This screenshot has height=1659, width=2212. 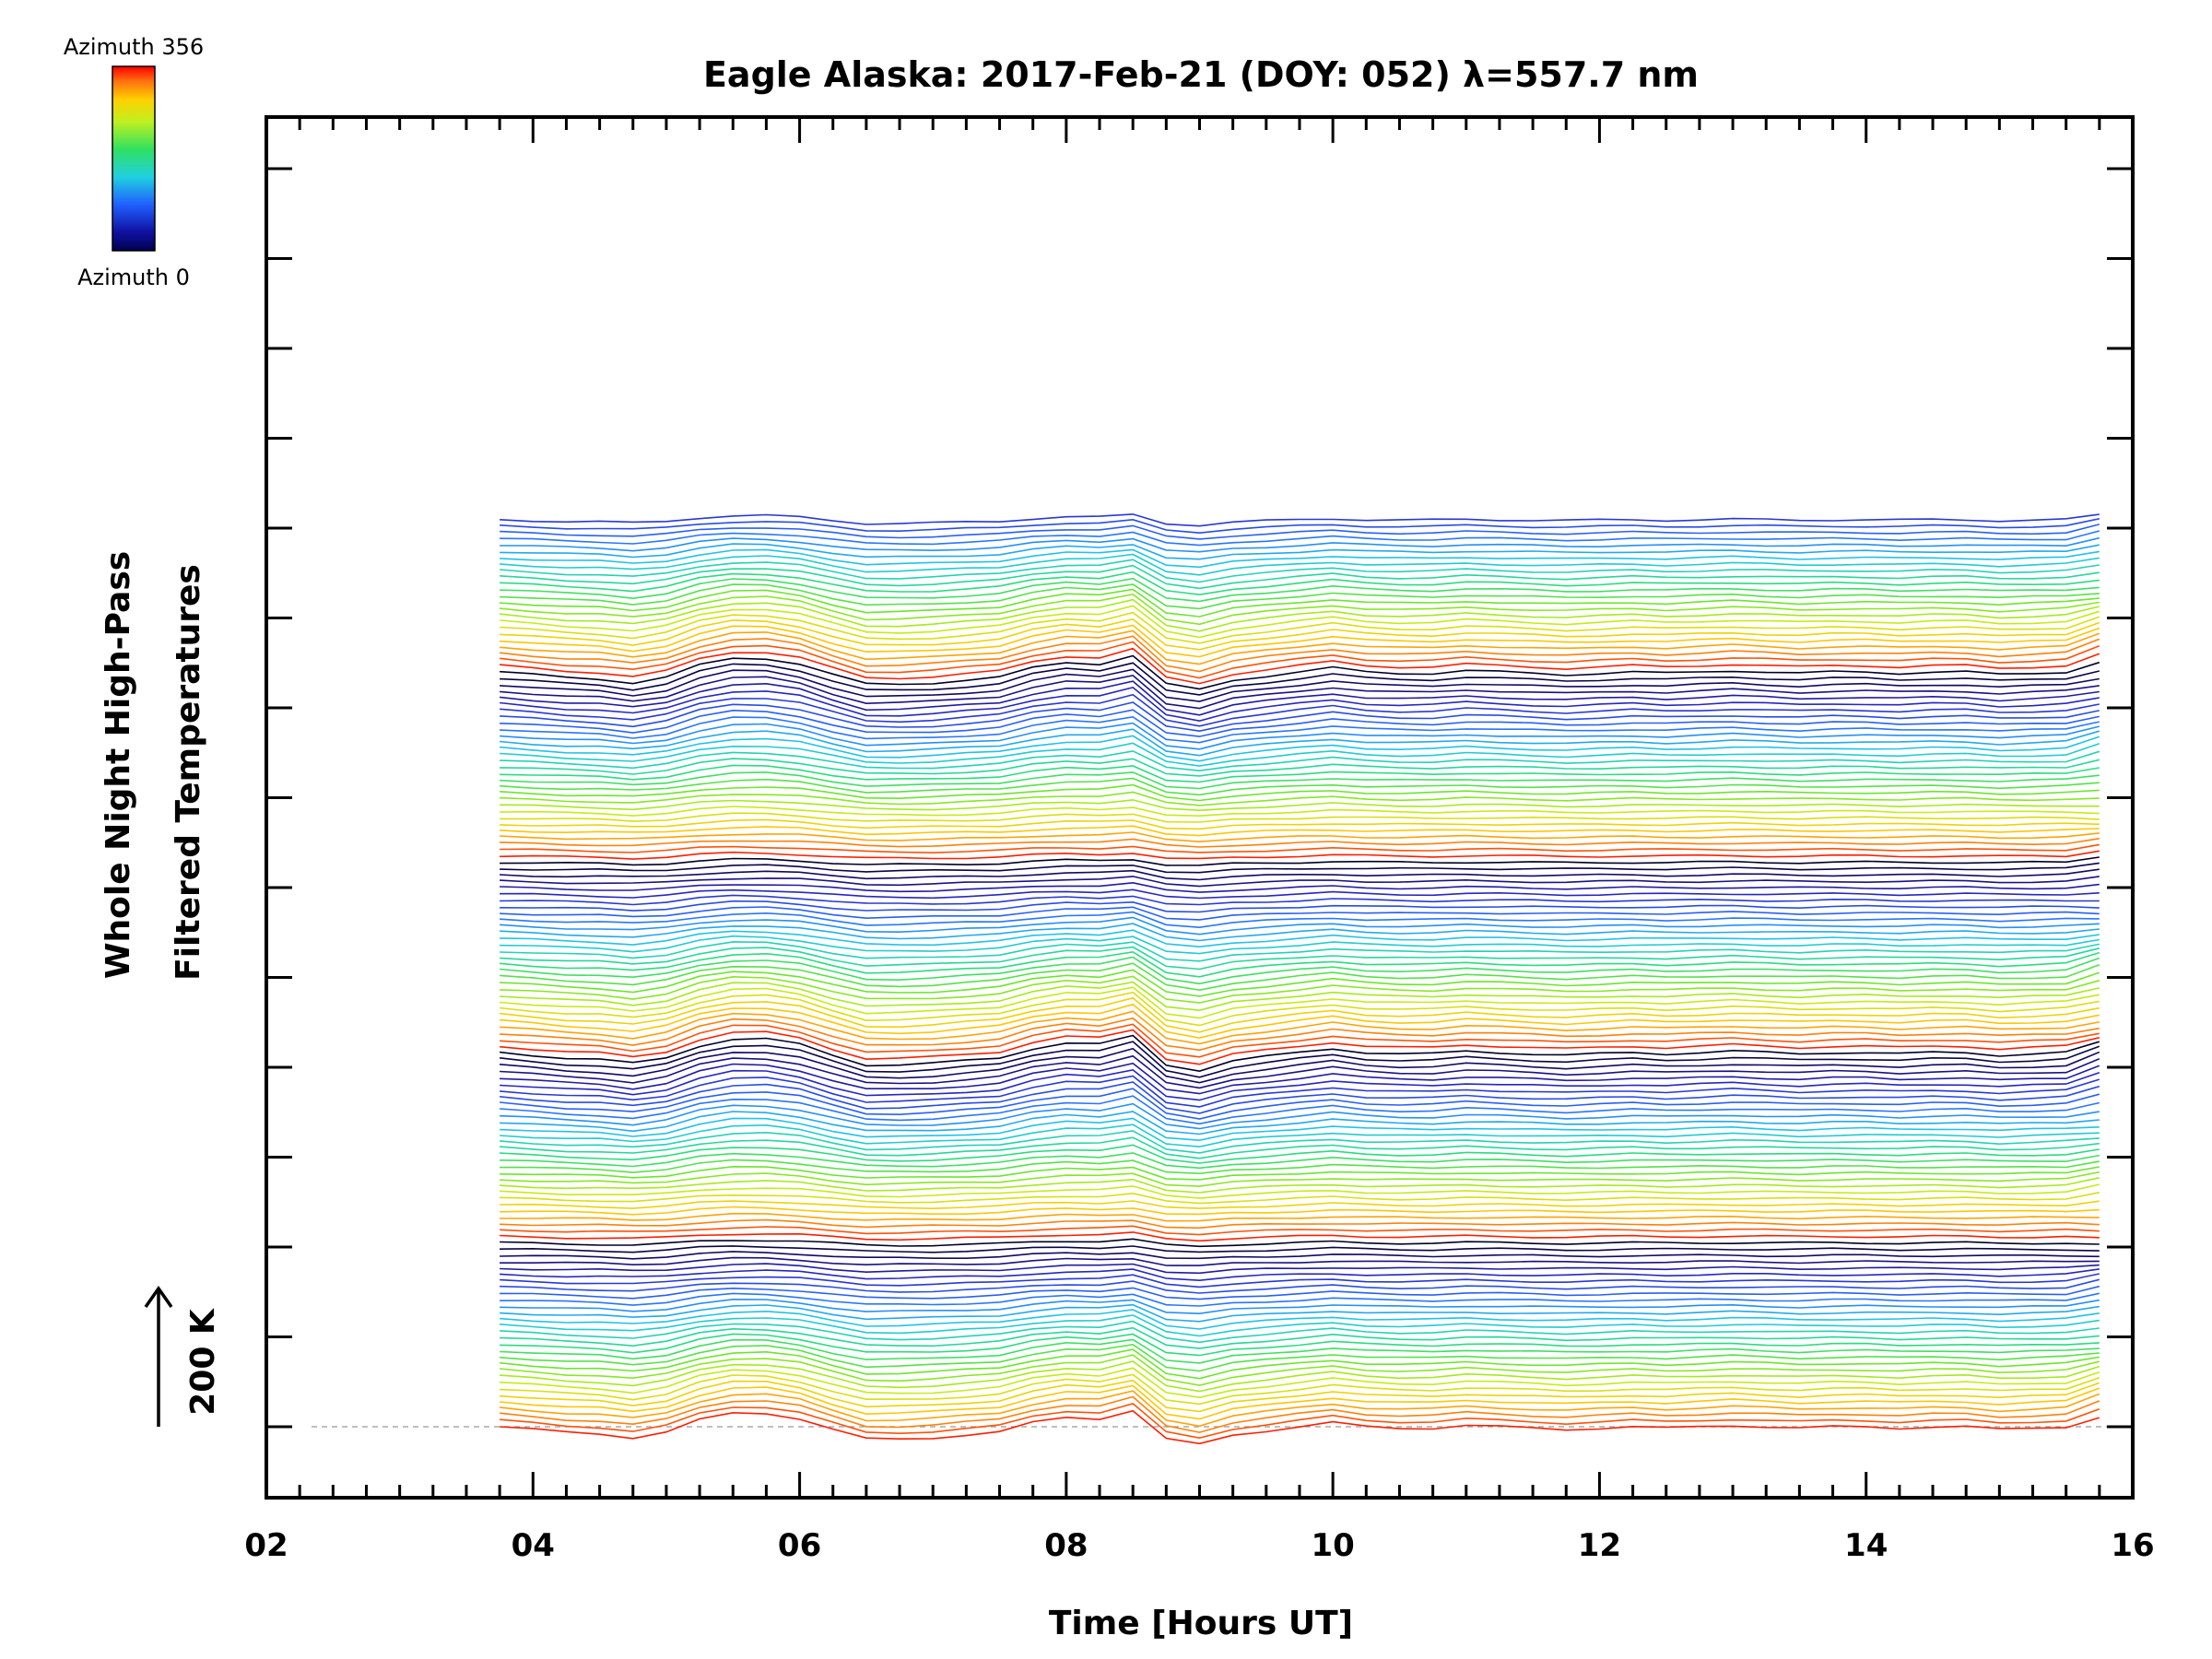 I want to click on colorbar, so click(x=134, y=158).